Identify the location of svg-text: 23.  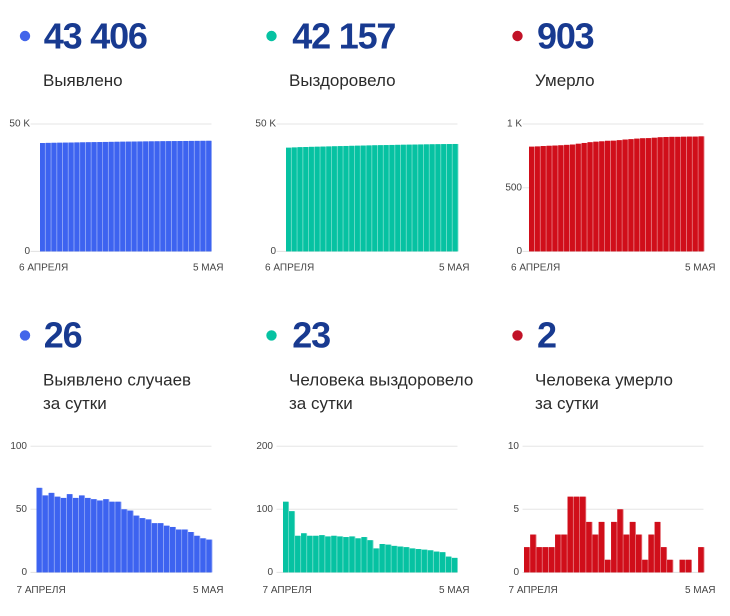
(311, 335).